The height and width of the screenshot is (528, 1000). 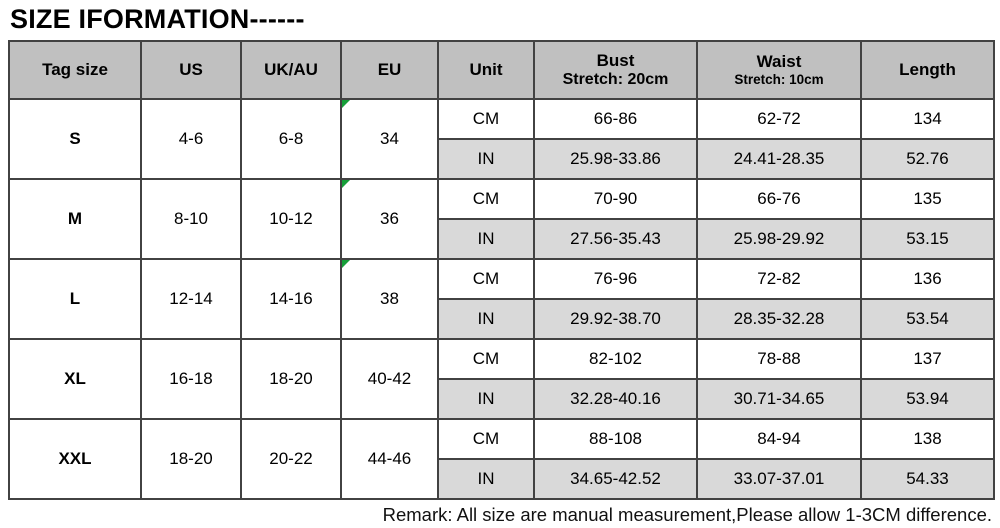 I want to click on eu-size-cell: 44-46, so click(x=389, y=459).